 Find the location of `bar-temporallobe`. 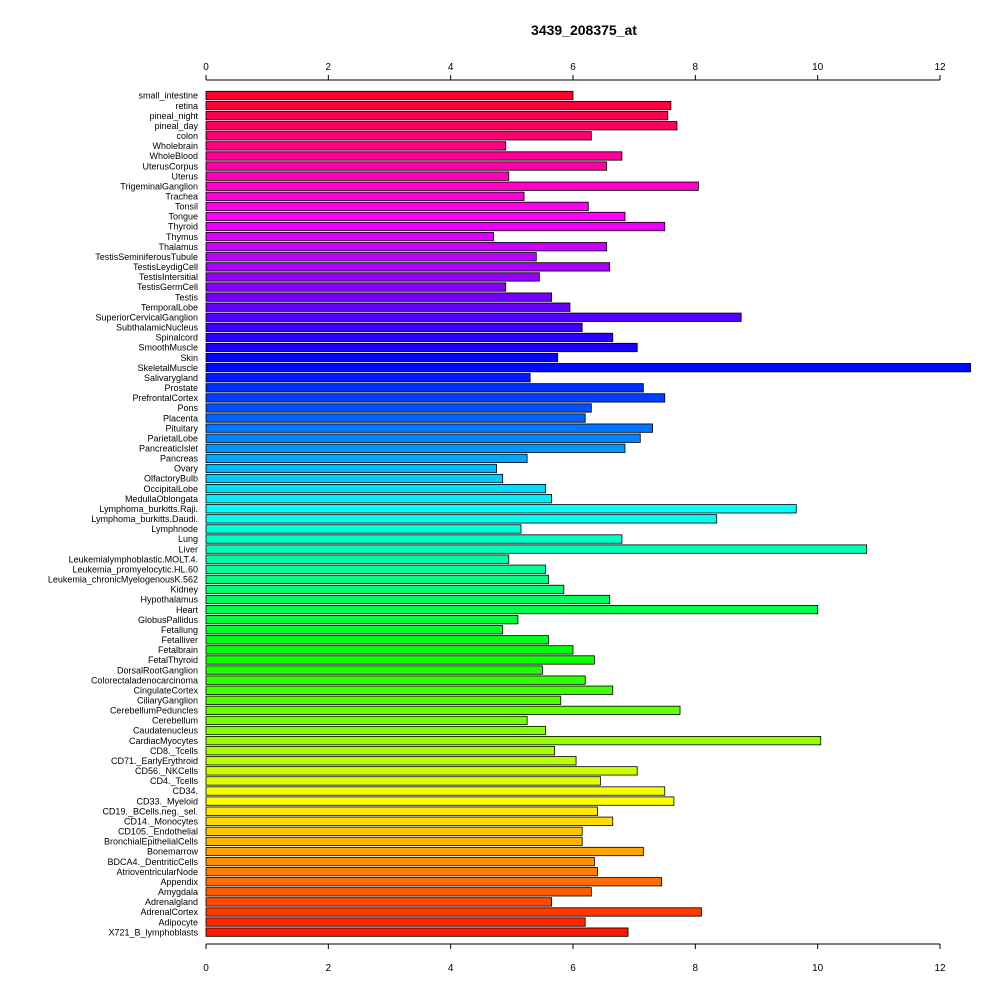

bar-temporallobe is located at coordinates (388, 307).